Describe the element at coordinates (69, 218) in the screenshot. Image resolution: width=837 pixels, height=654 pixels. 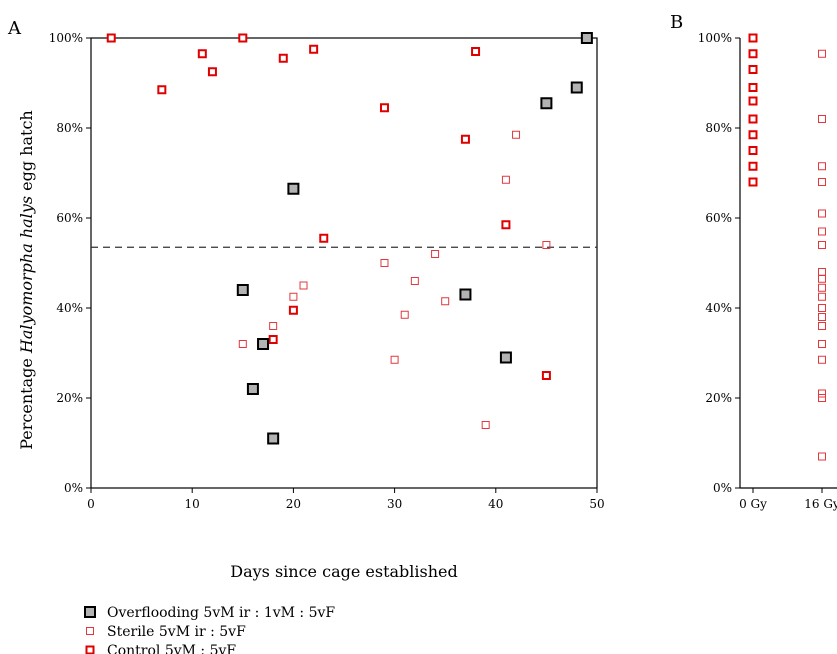
I see `y-tick-label: 60%` at that location.